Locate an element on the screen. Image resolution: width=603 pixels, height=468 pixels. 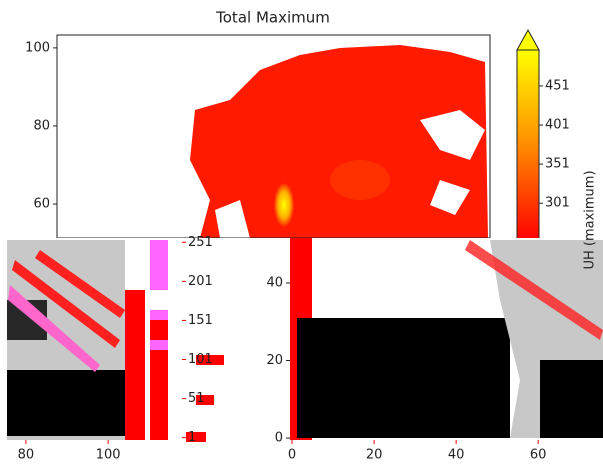
x-tick-label: 0 is located at coordinates (292, 455).